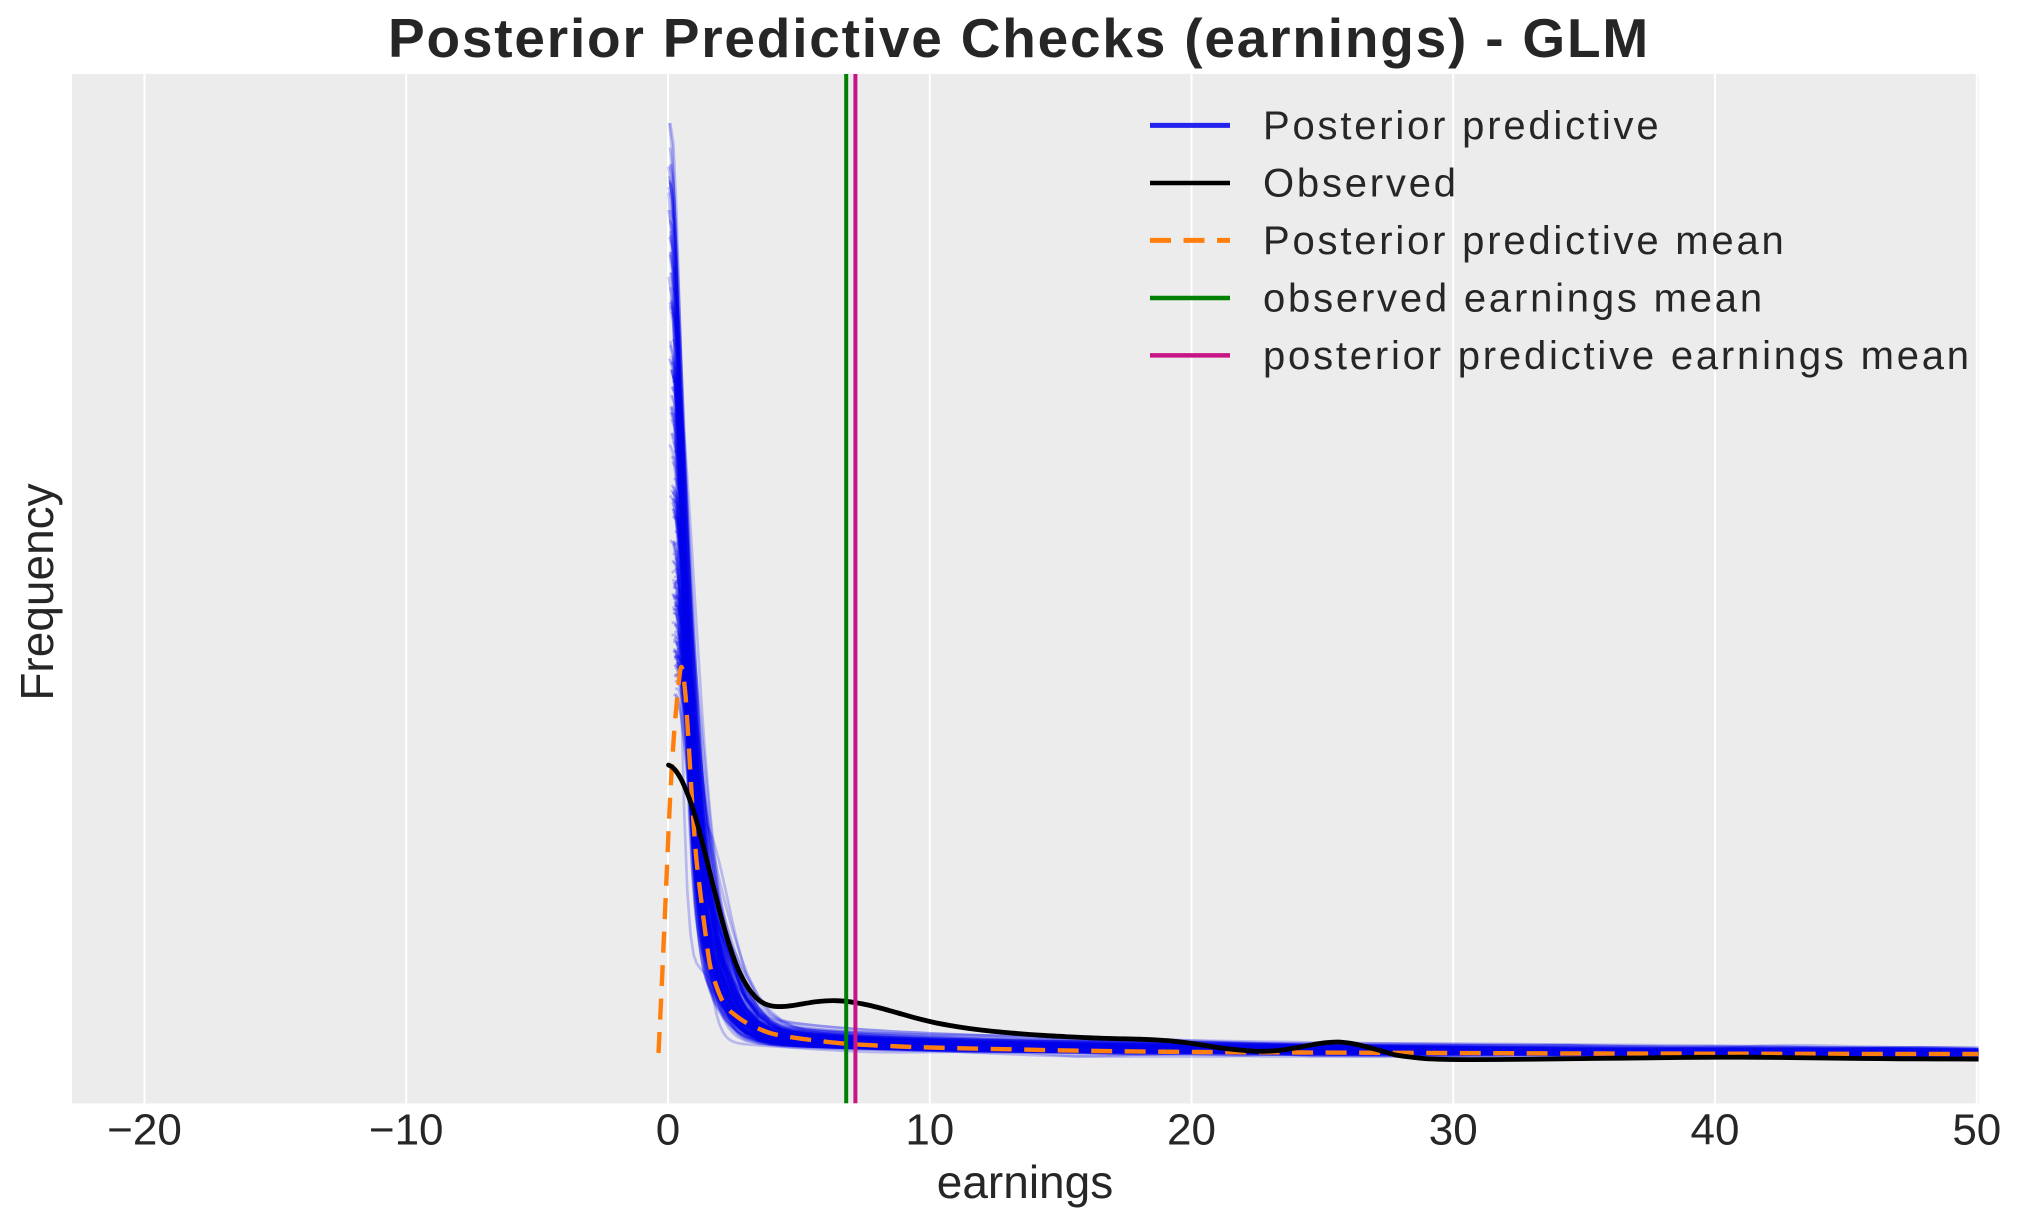 The image size is (2023, 1223). What do you see at coordinates (1514, 299) in the screenshot?
I see `svg-text: observed earnings mean` at bounding box center [1514, 299].